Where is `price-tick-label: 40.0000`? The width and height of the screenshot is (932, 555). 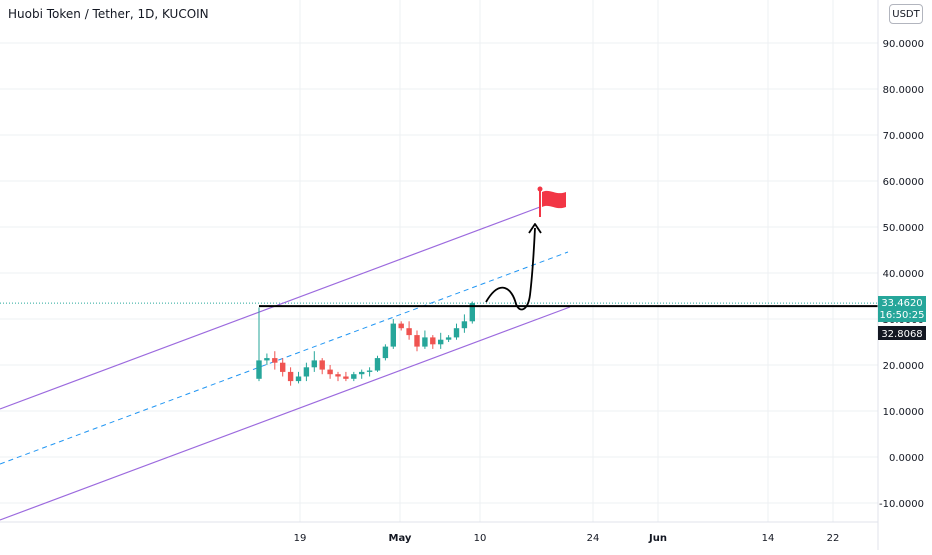 price-tick-label: 40.0000 is located at coordinates (903, 274).